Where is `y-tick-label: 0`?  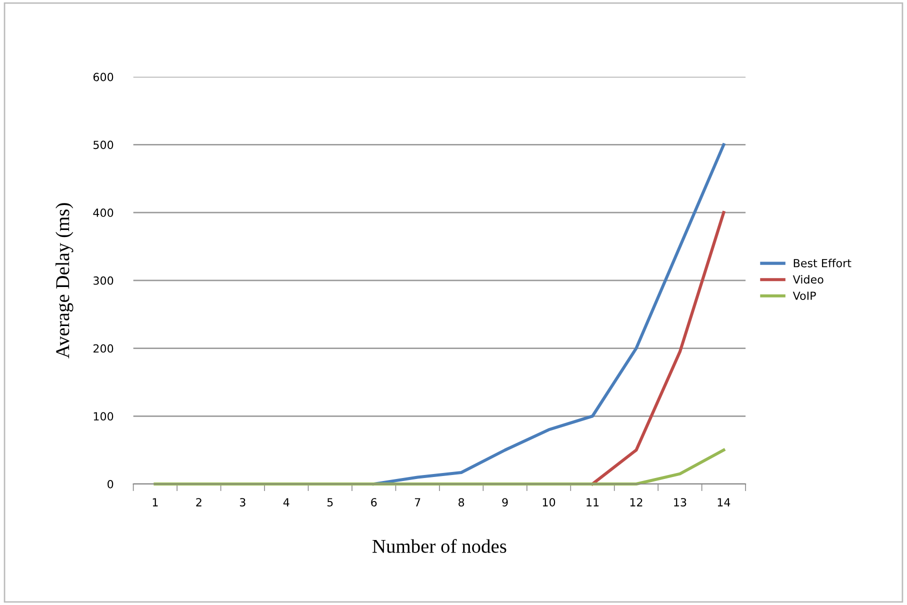 y-tick-label: 0 is located at coordinates (111, 484).